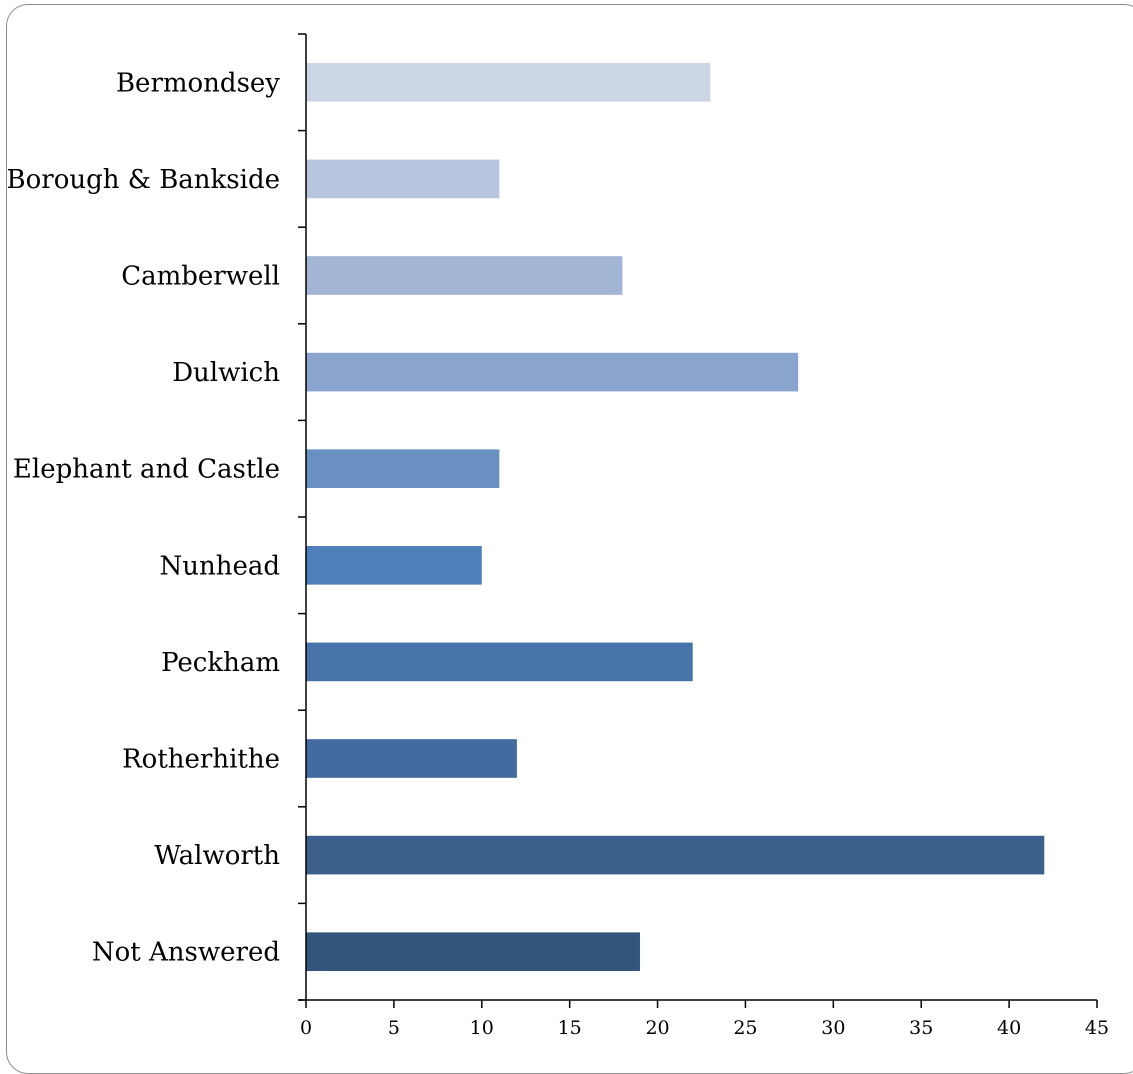 This screenshot has height=1074, width=1133. Describe the element at coordinates (217, 856) in the screenshot. I see `category-label-8: Walworth` at that location.